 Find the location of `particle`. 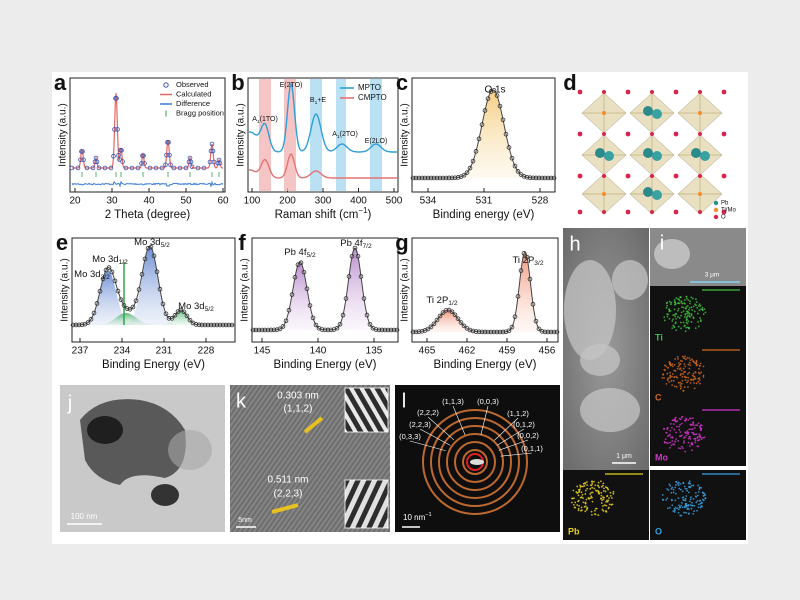

particle is located at coordinates (105, 430).